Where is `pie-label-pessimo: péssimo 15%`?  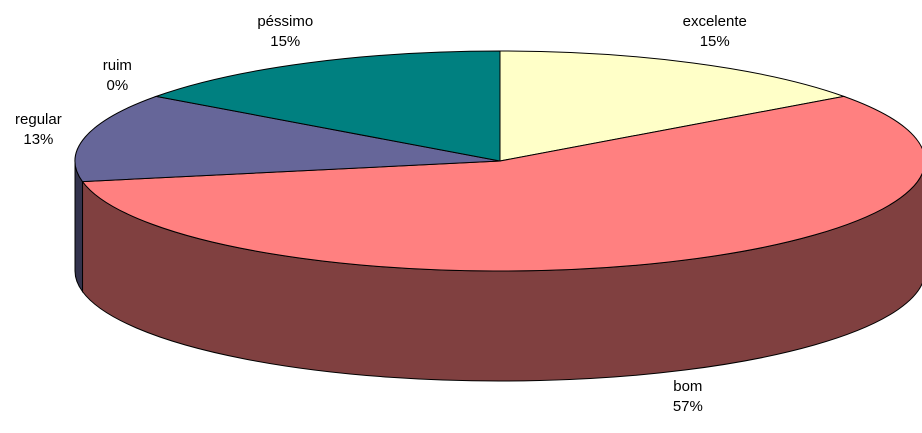
pie-label-pessimo: péssimo 15% is located at coordinates (285, 31).